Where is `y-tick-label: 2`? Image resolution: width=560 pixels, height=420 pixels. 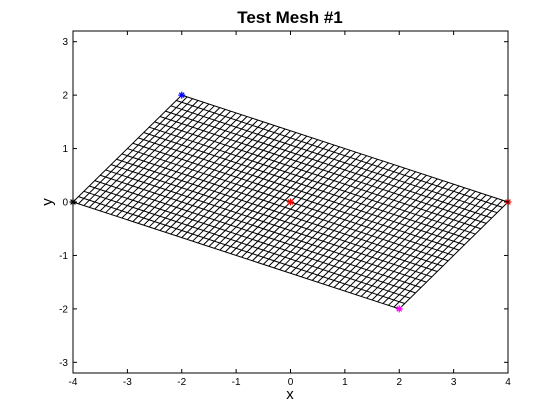 y-tick-label: 2 is located at coordinates (65, 96).